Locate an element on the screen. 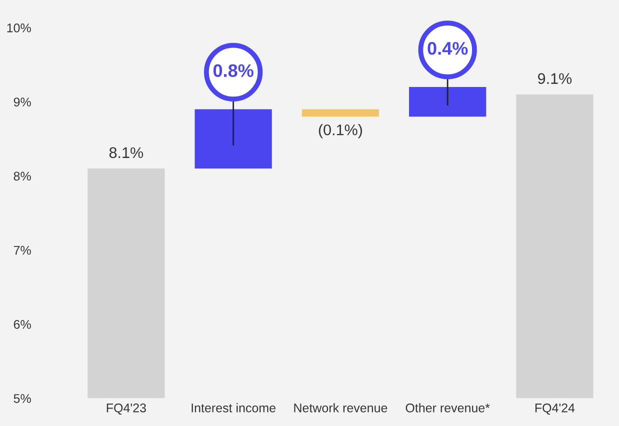 This screenshot has width=619, height=426. data-label: 0.8% is located at coordinates (233, 71).